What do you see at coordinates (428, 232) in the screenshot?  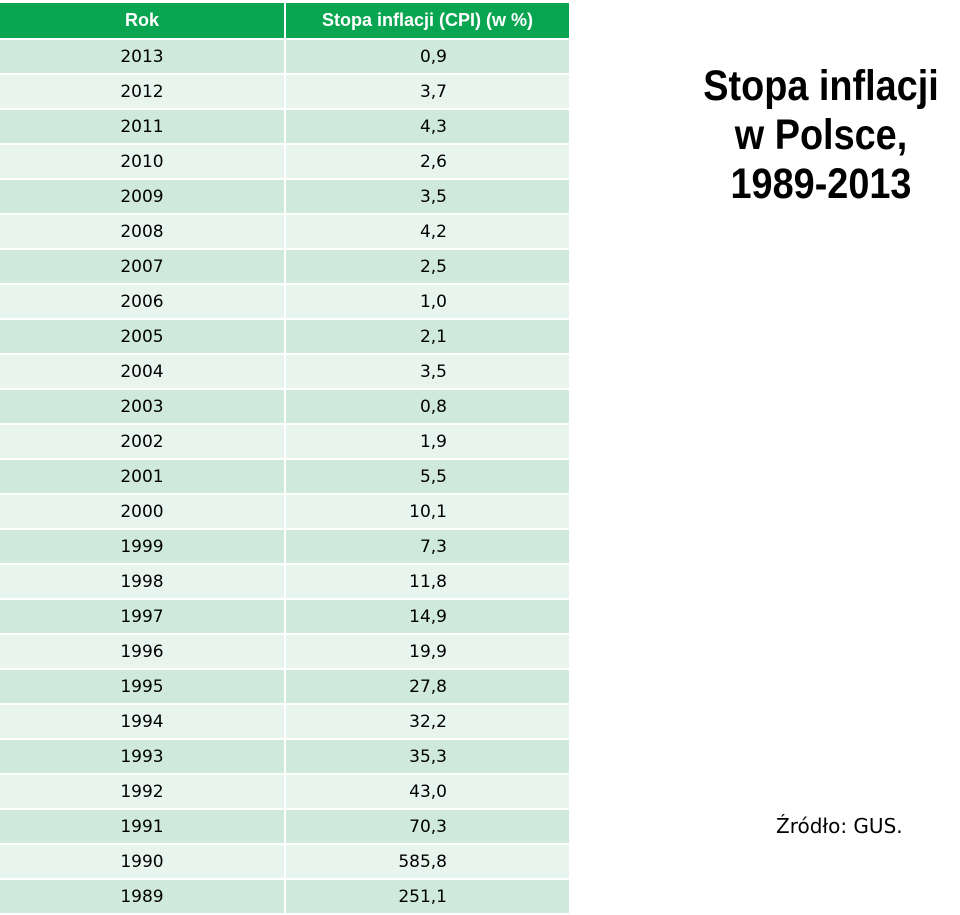 I see `inflation-value-cell: 4,2` at bounding box center [428, 232].